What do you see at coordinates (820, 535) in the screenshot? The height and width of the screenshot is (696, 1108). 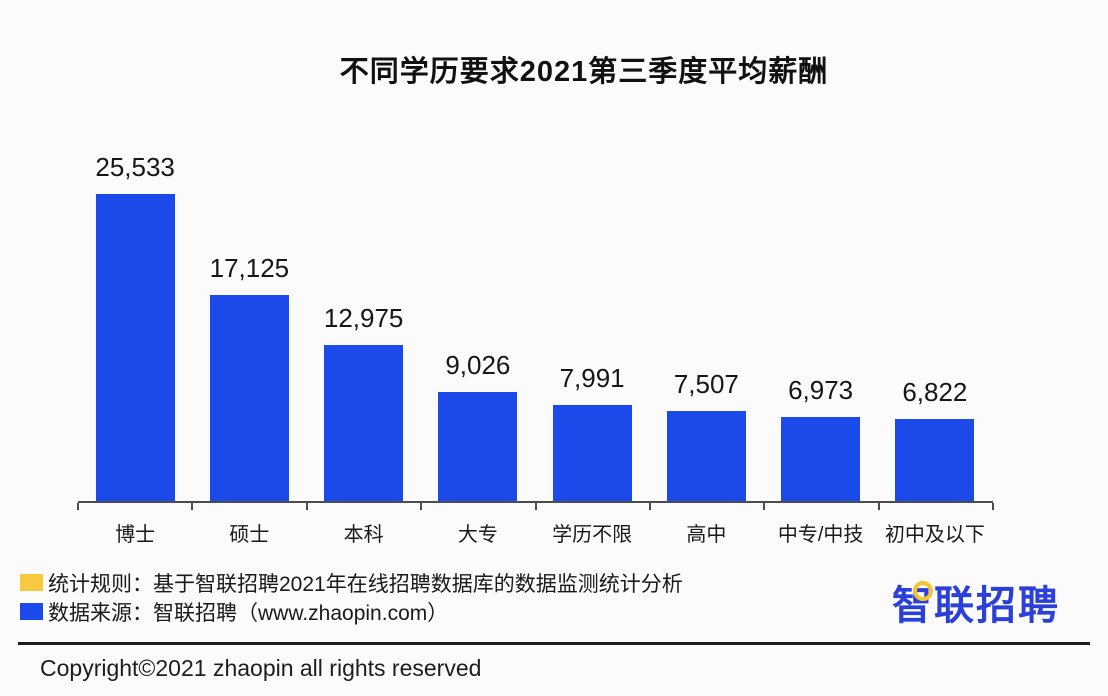 I see `category-label: 中专/中技` at bounding box center [820, 535].